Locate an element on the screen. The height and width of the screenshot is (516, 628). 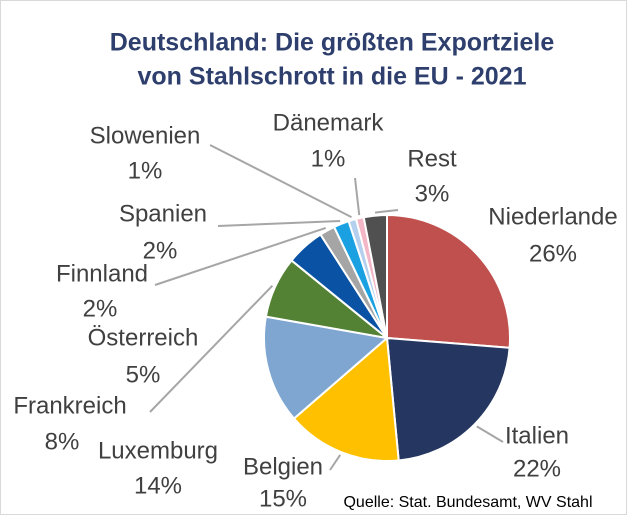
slice-label: Dänemark is located at coordinates (329, 122).